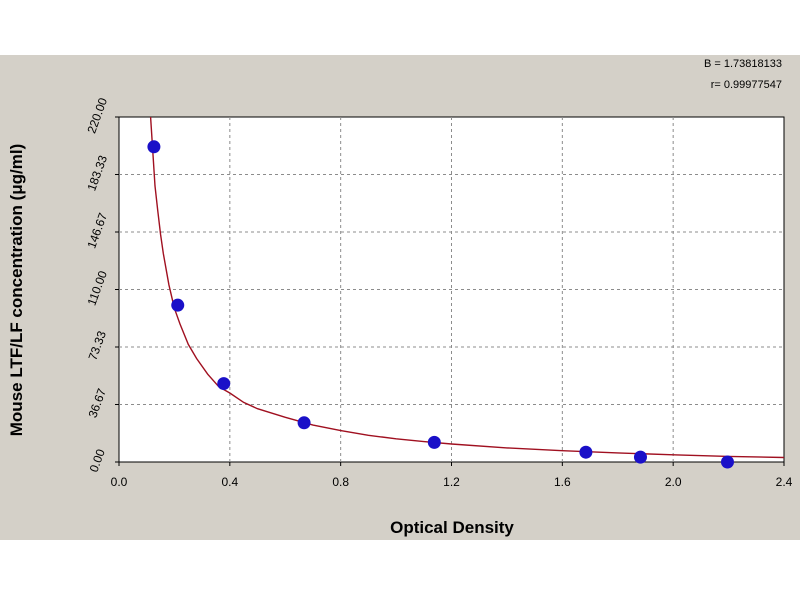  I want to click on y-axis-label: Mouse LTF/LF concentration (μg/ml), so click(16, 290).